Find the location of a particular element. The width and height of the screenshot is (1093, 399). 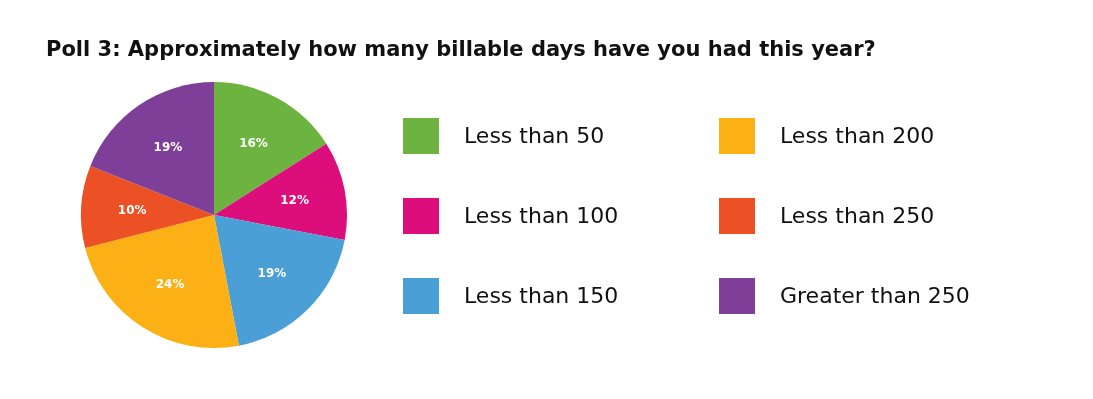

data-label: 12% is located at coordinates (294, 199).